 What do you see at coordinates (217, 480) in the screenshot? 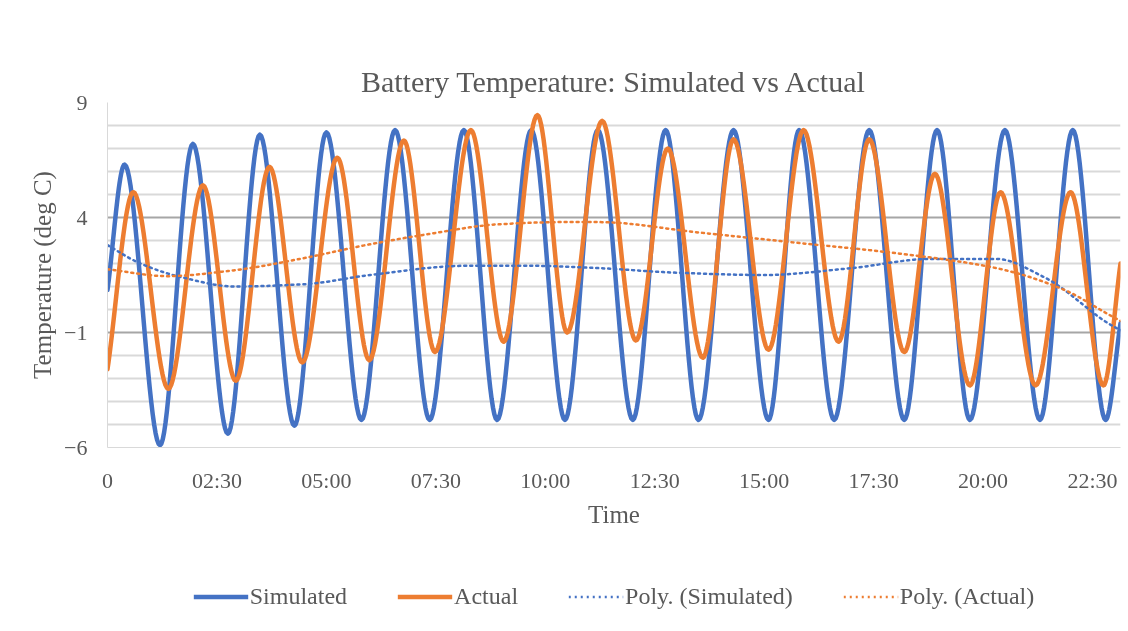
I see `x-tick-label: 02:30` at bounding box center [217, 480].